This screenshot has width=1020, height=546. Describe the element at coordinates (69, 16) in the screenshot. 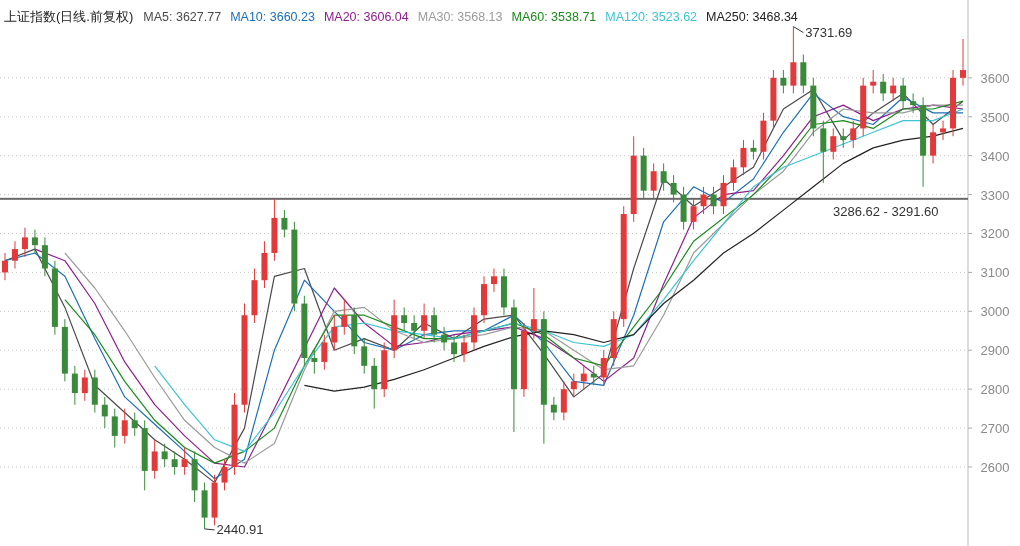

I see `text: 上证指数(日线.前复权)` at that location.